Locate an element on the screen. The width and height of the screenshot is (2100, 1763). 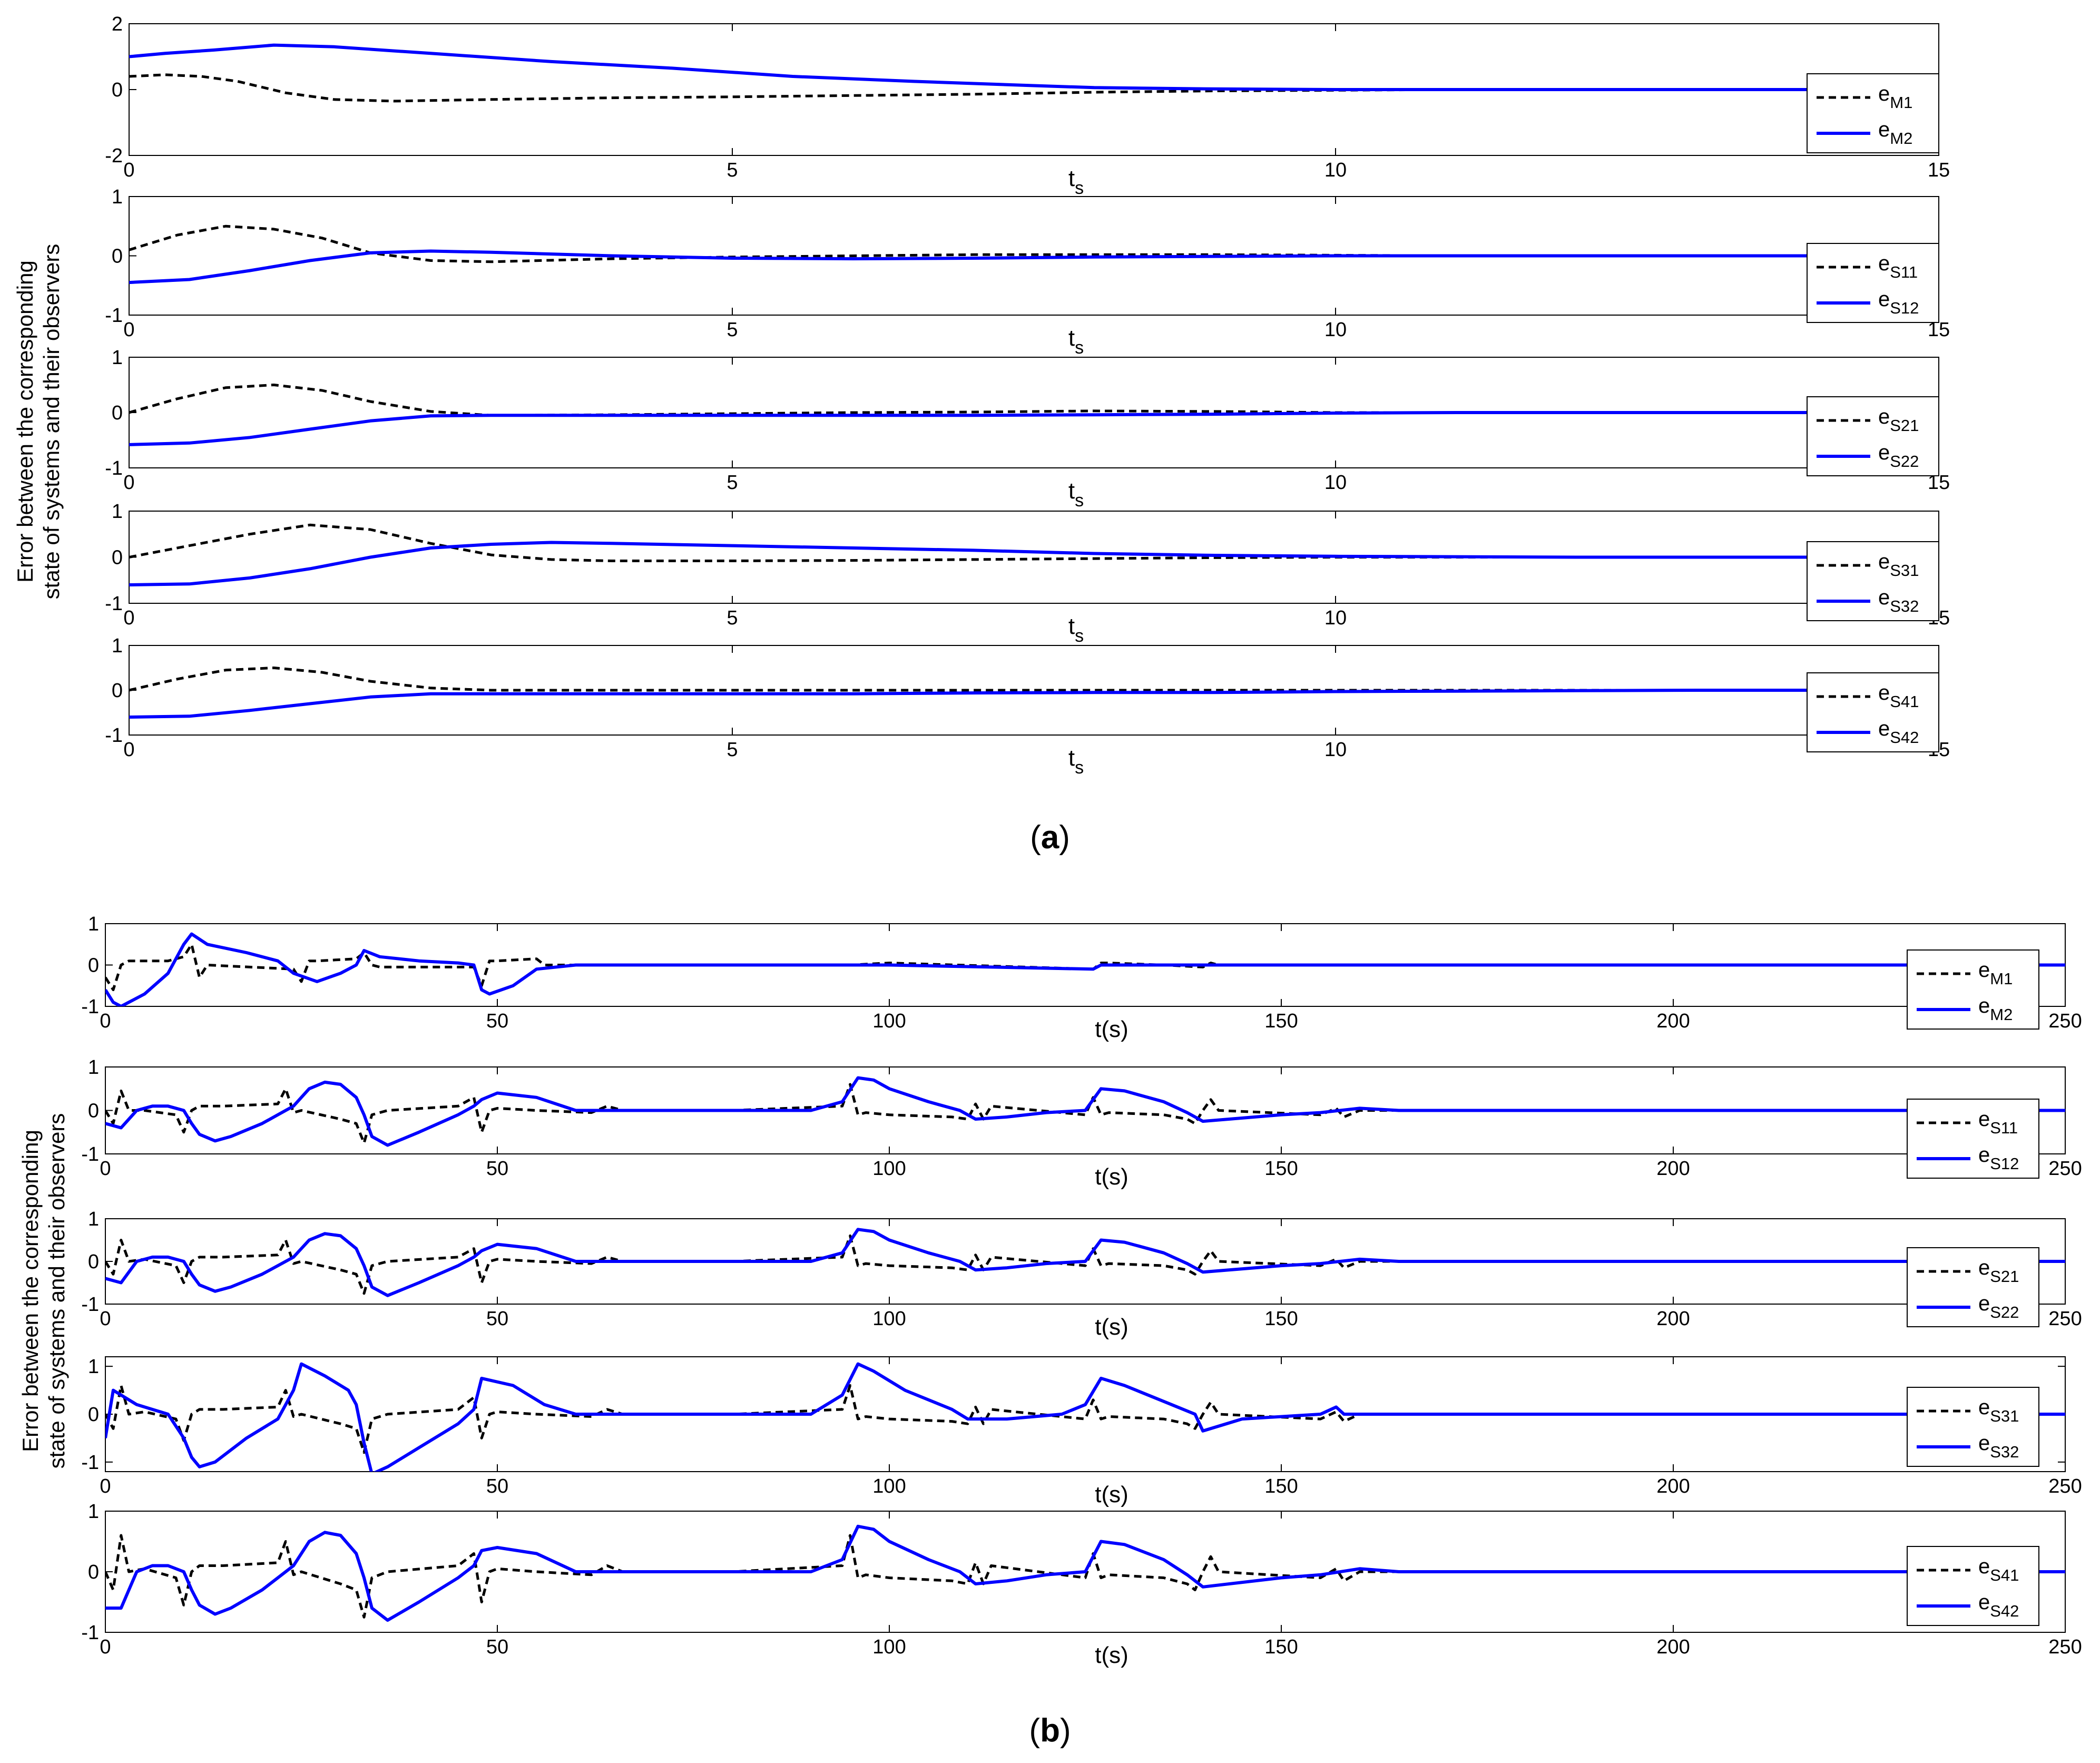
legend-entry-sub: S11 is located at coordinates (1904, 272).